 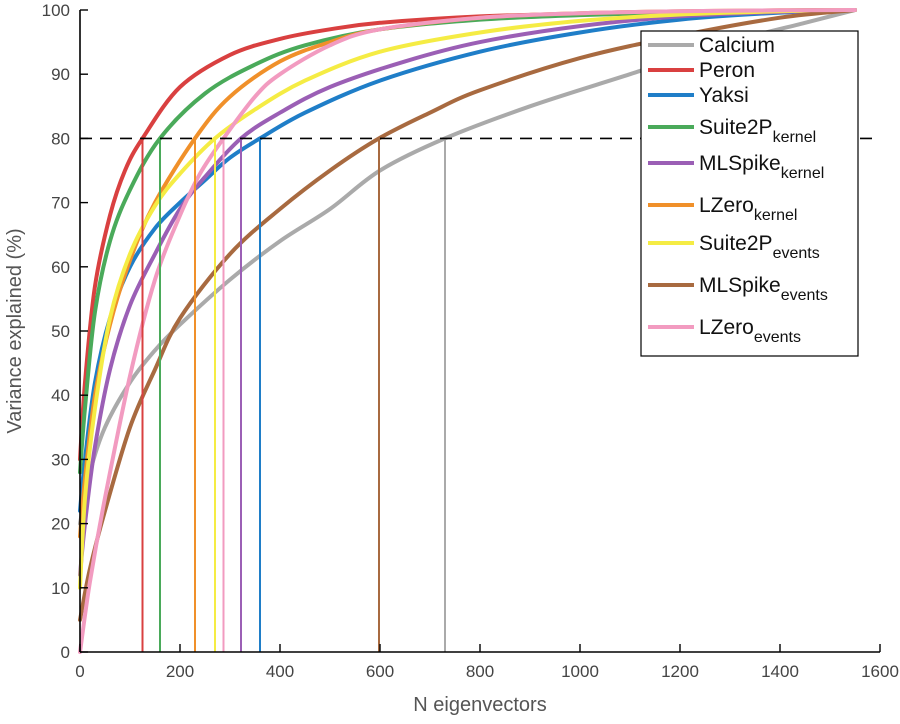 I want to click on x-tick-label: 1600, so click(x=880, y=671).